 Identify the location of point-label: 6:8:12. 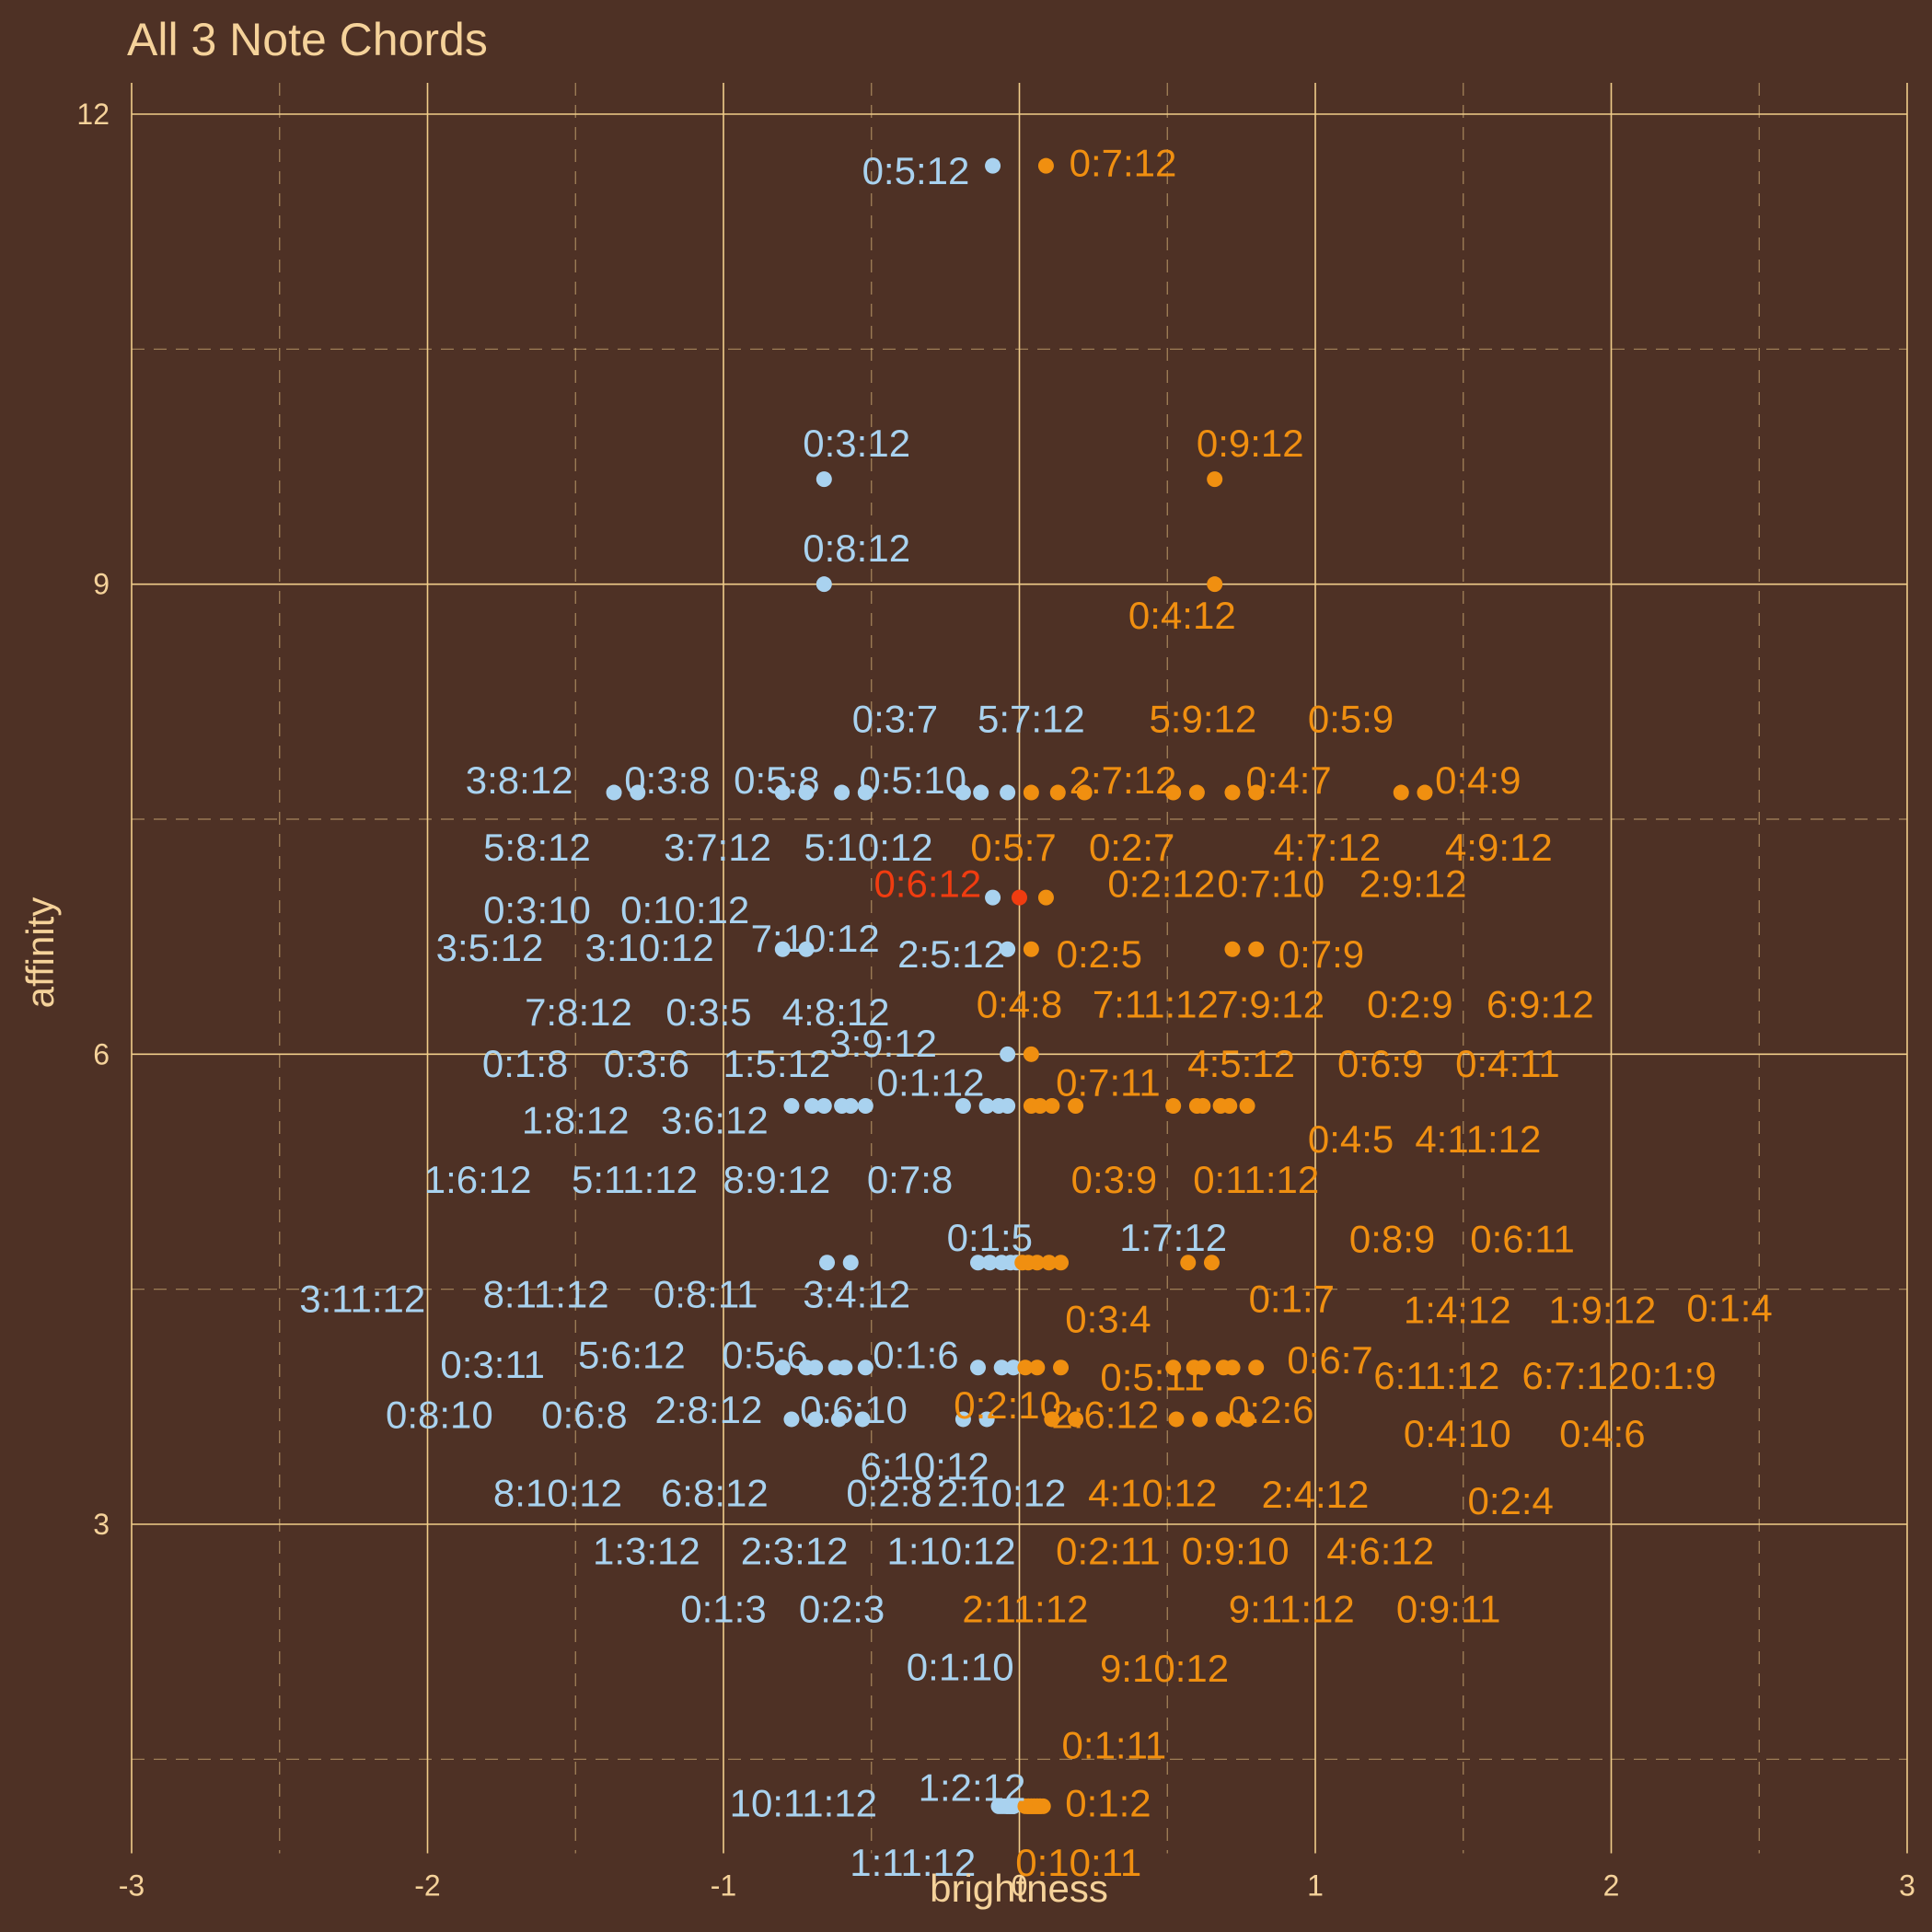
(715, 1493).